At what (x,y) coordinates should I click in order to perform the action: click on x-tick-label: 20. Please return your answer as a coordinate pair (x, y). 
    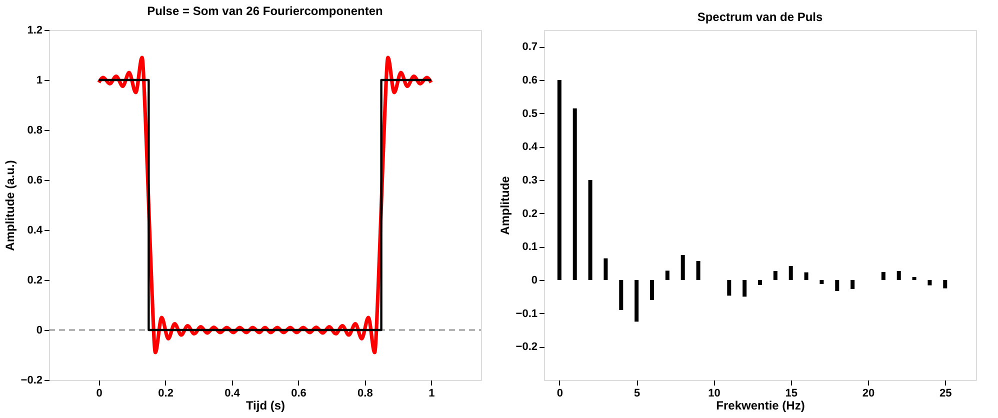
    Looking at the image, I should click on (868, 394).